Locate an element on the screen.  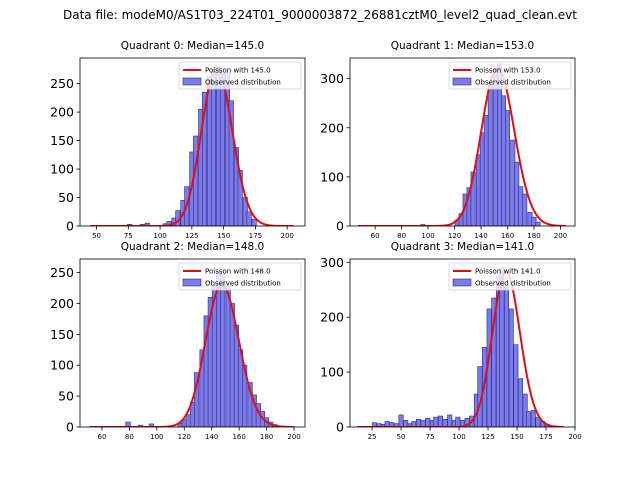
legend: Poisson with 145.0 Observed distribution is located at coordinates (240, 75).